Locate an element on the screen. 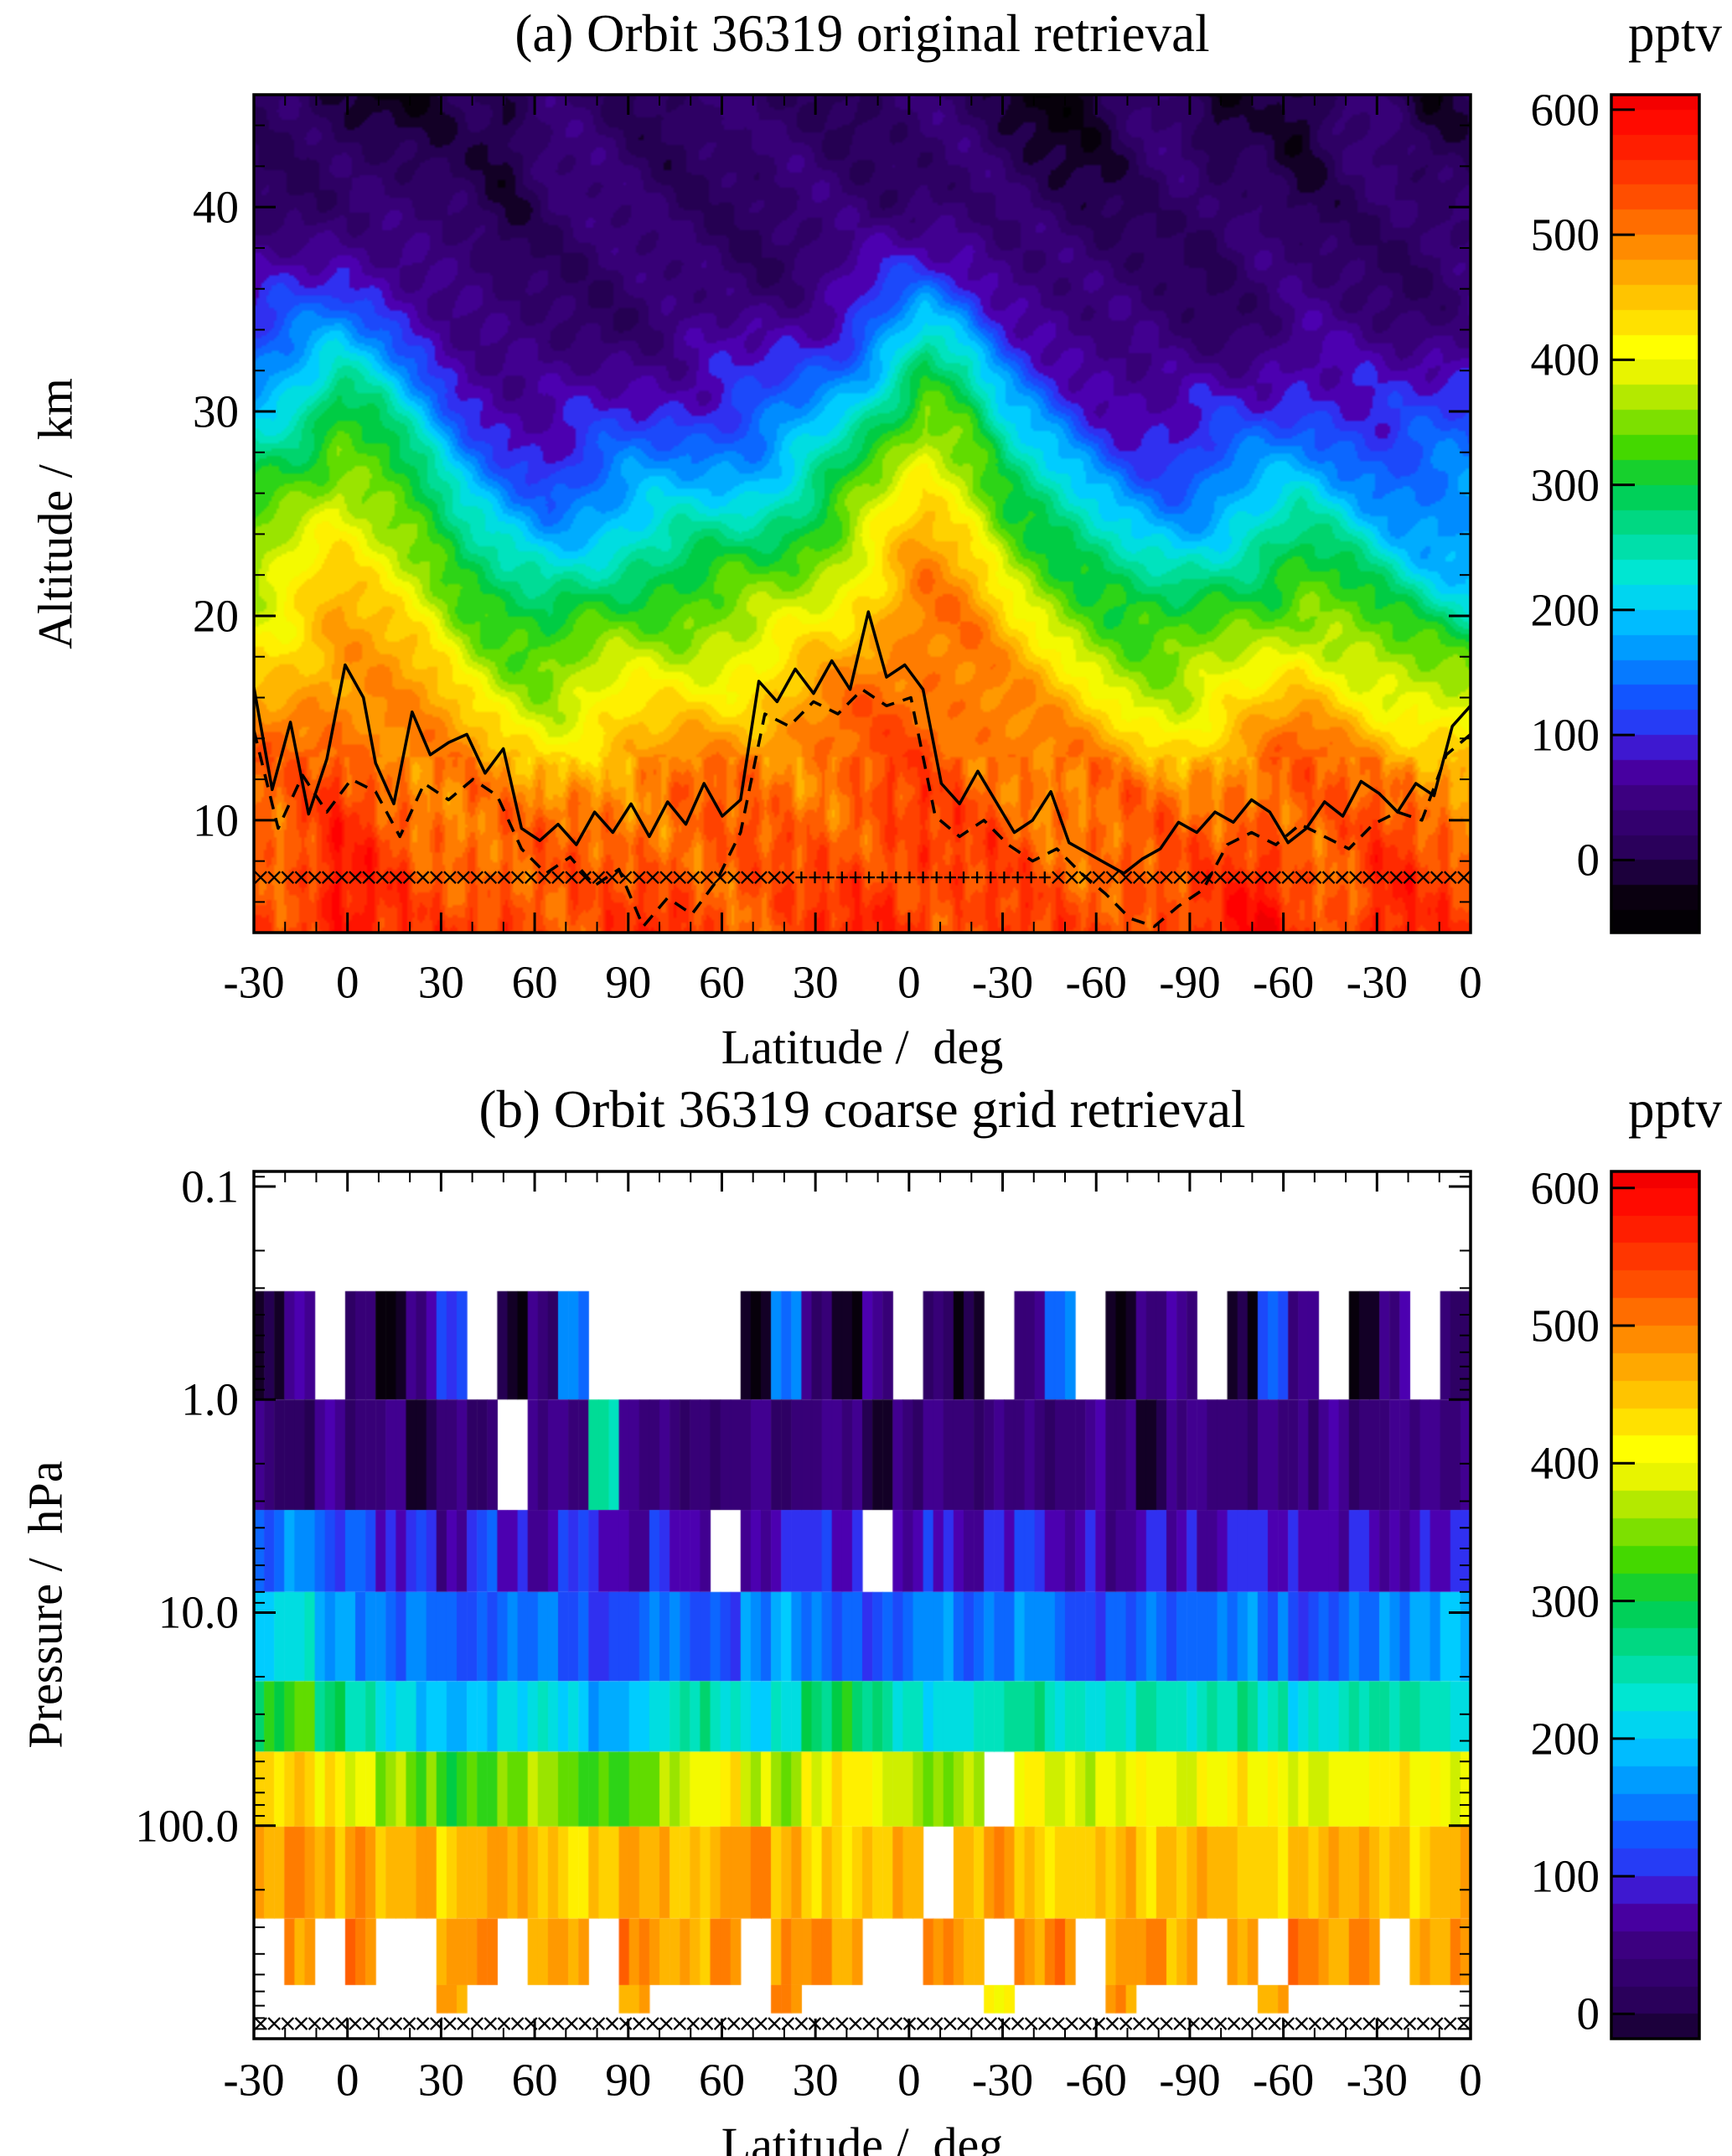 Image resolution: width=1732 pixels, height=2156 pixels. colorbar-b-canvas is located at coordinates (1655, 1605).